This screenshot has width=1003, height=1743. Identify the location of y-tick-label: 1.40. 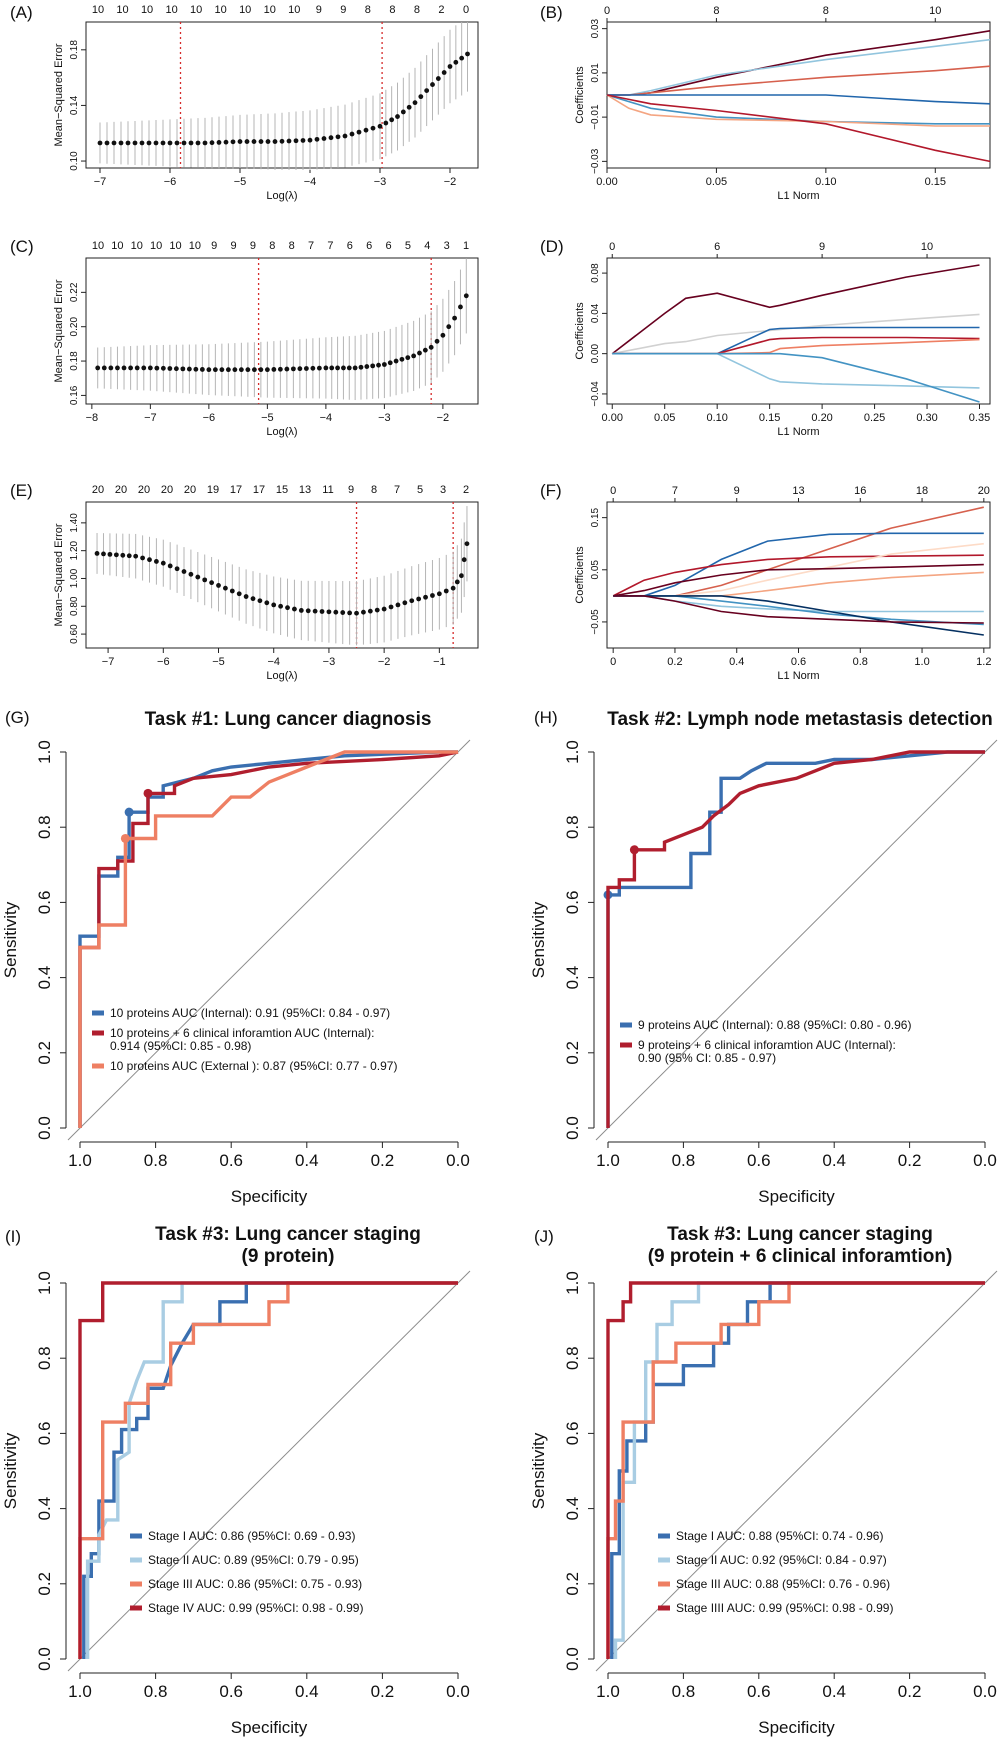
(74, 523).